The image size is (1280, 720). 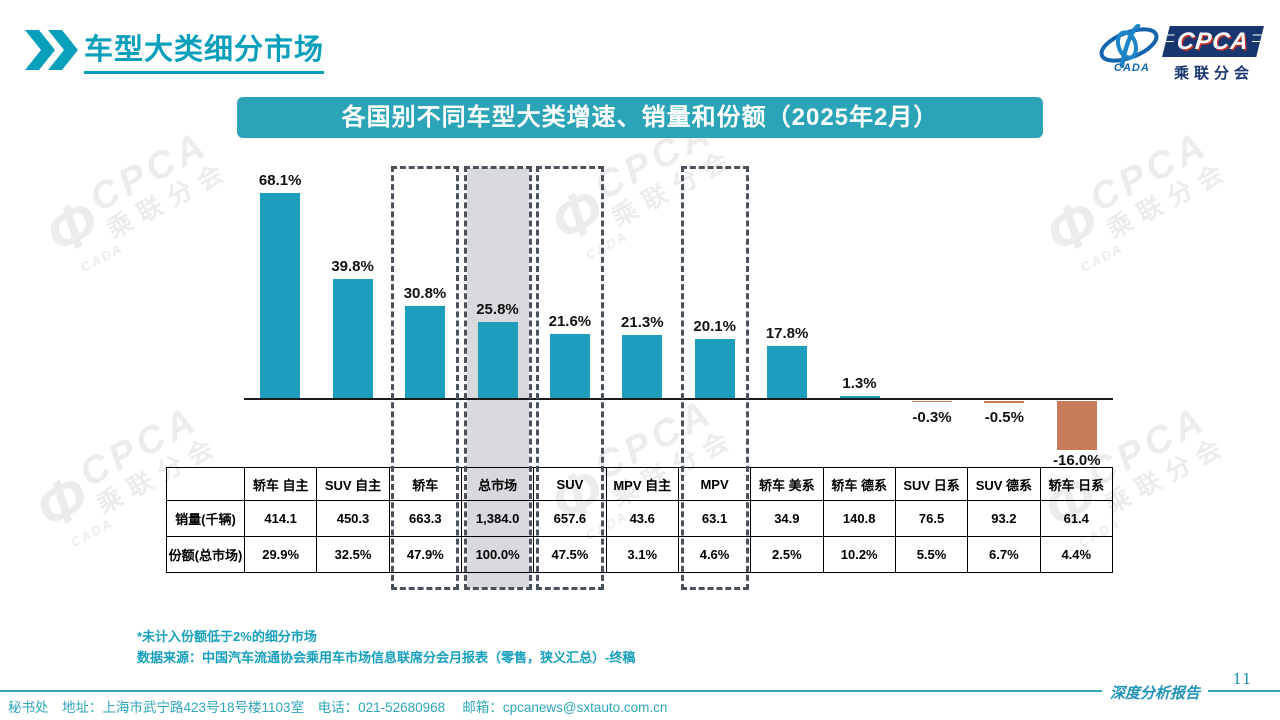 What do you see at coordinates (642, 484) in the screenshot?
I see `column-header: MPV 自主` at bounding box center [642, 484].